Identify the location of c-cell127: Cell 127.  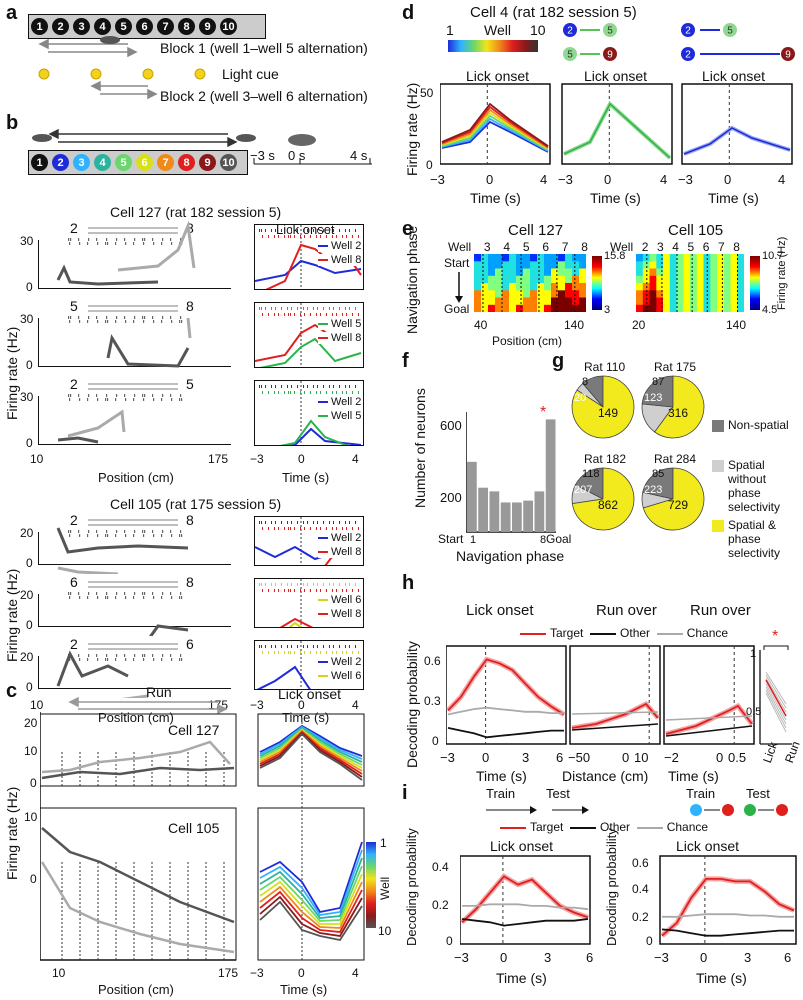
(194, 730).